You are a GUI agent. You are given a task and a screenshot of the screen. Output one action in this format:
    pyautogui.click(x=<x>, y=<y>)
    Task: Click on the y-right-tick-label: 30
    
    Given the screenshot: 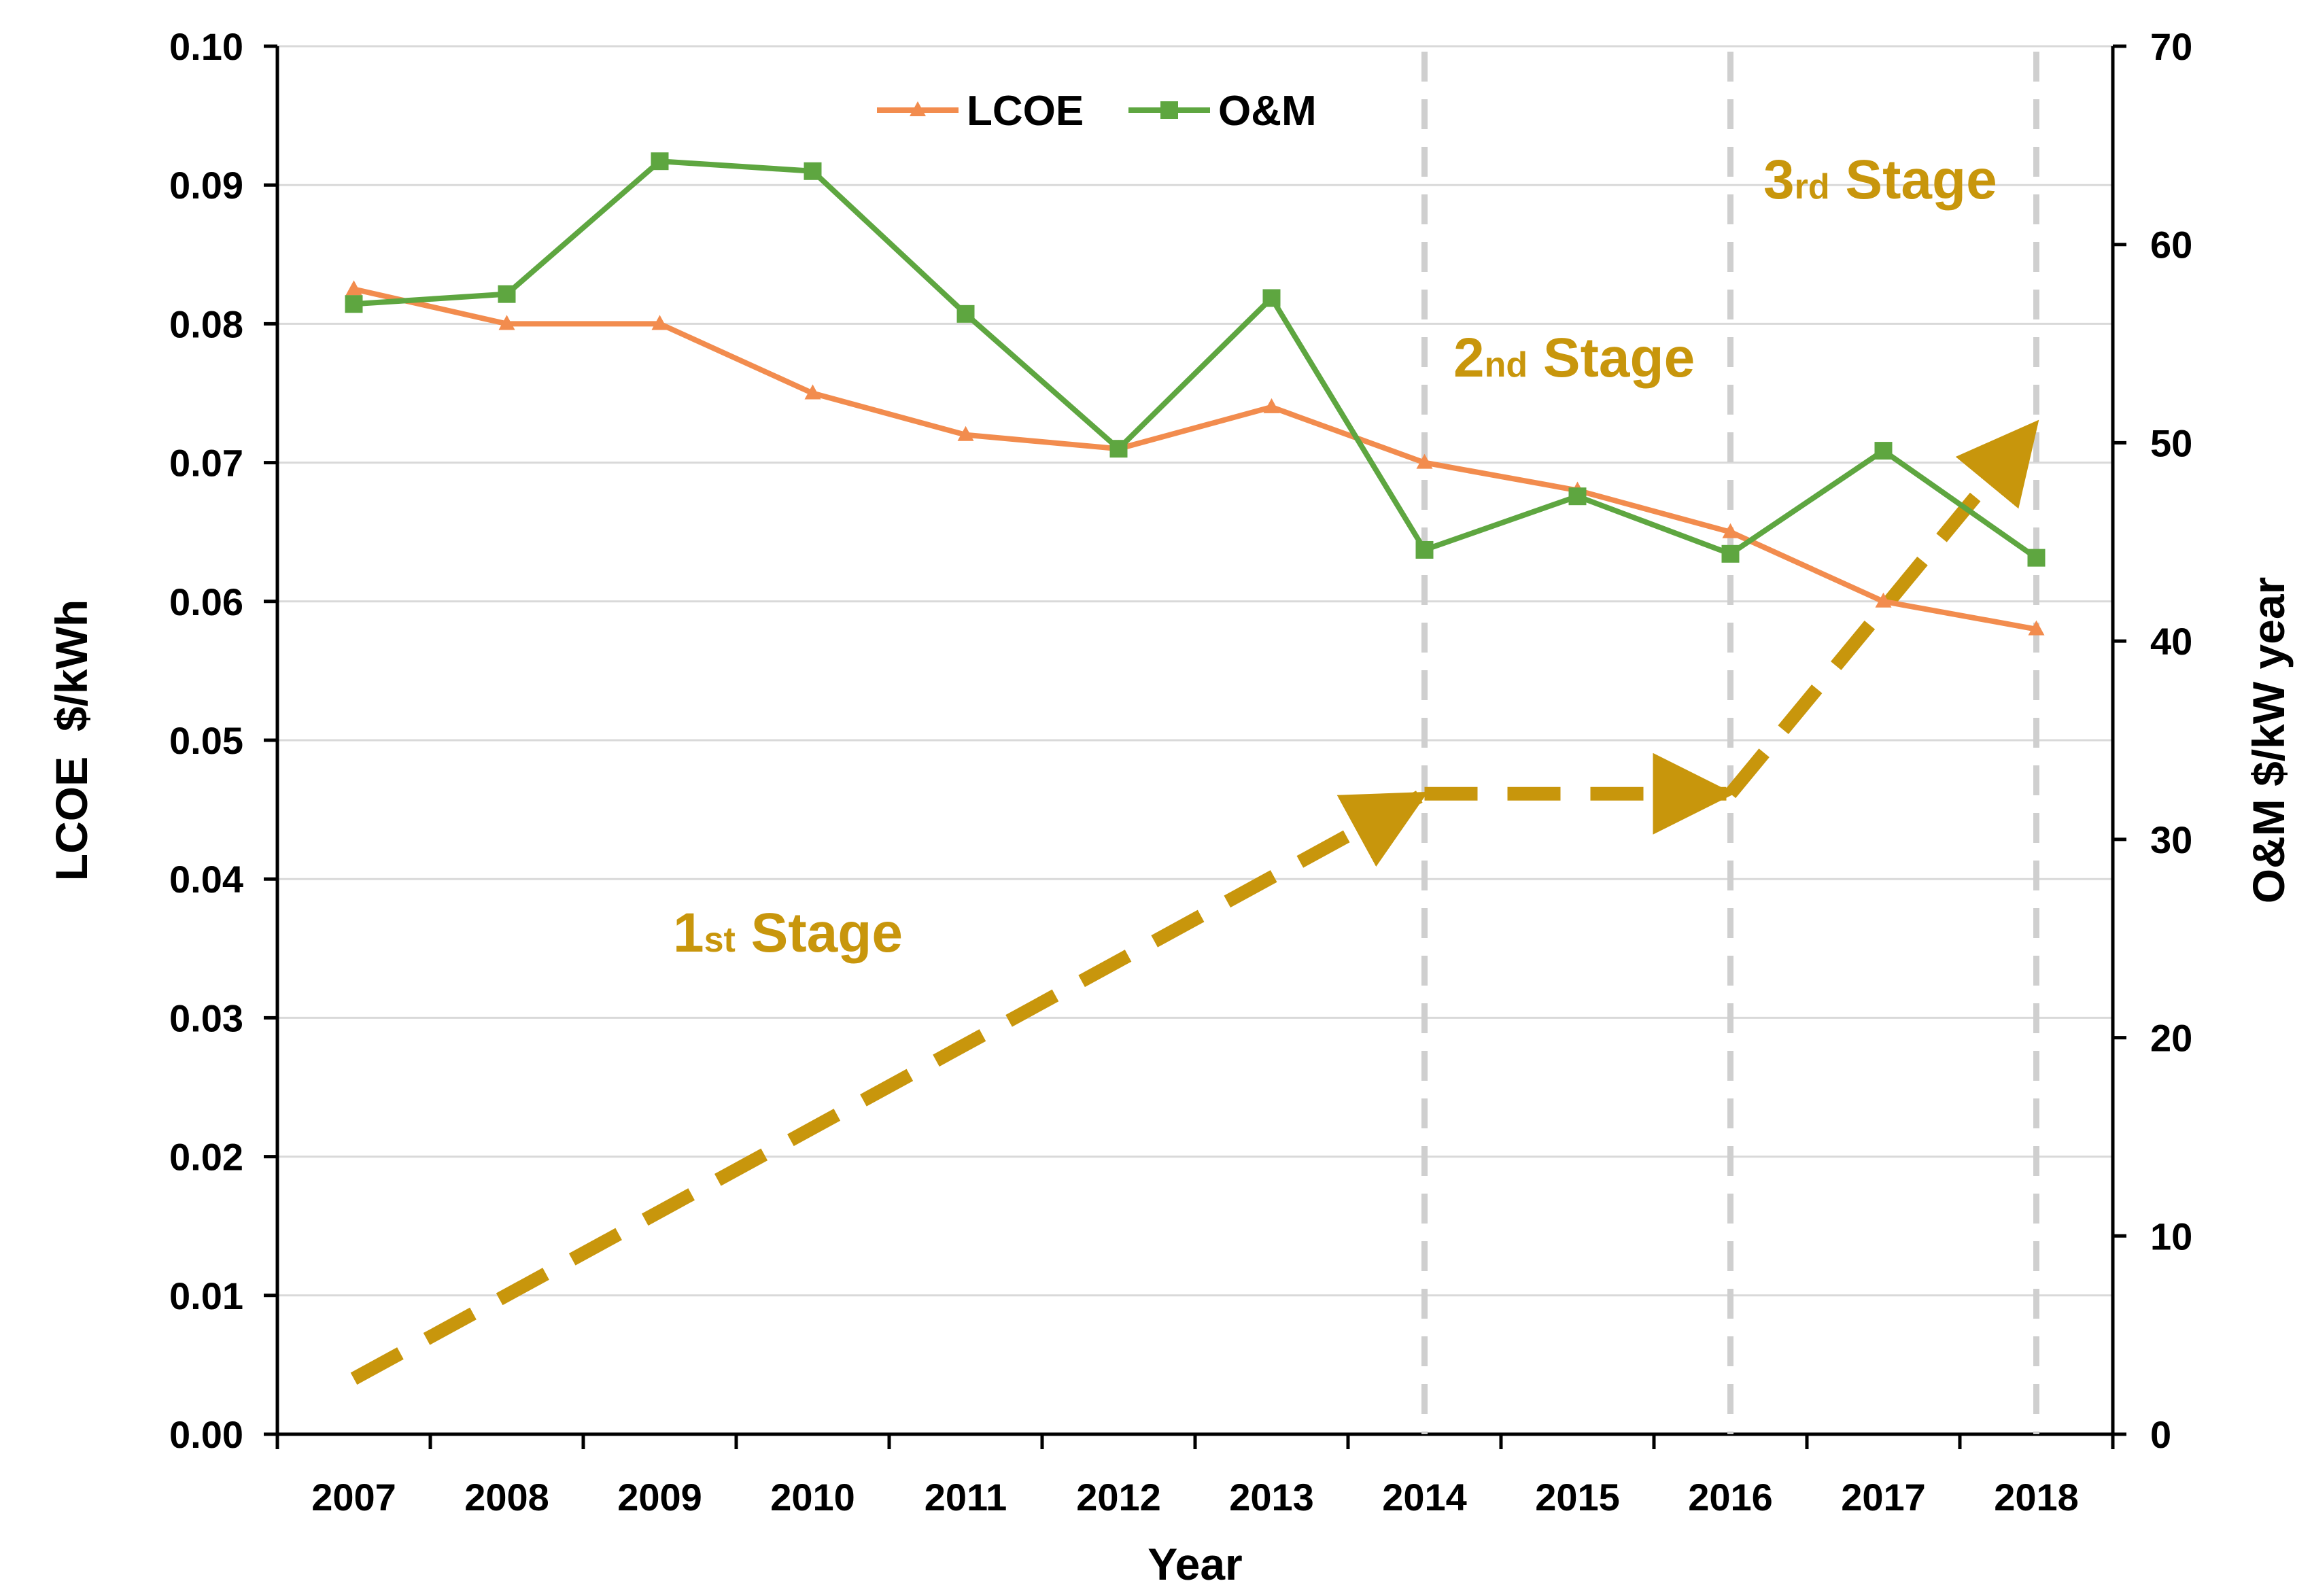 What is the action you would take?
    pyautogui.click(x=2171, y=839)
    